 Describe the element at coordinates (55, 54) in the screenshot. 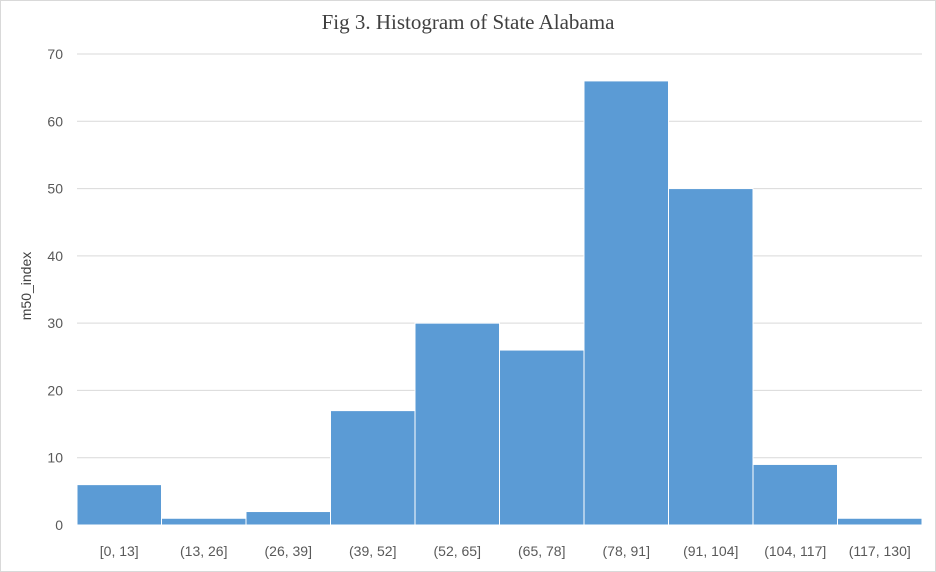

I see `y-tick-label: 70` at that location.